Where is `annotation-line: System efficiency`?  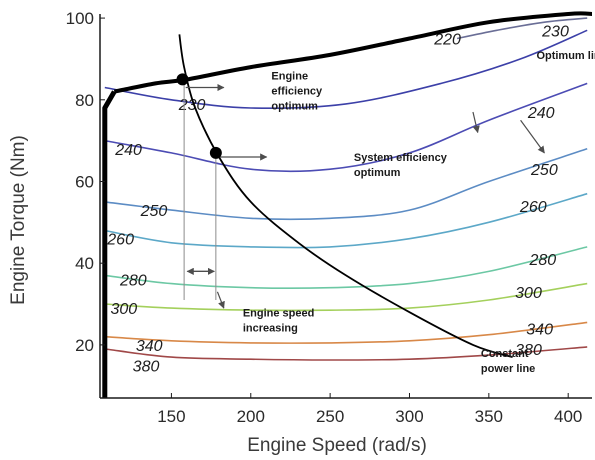
annotation-line: System efficiency is located at coordinates (401, 158).